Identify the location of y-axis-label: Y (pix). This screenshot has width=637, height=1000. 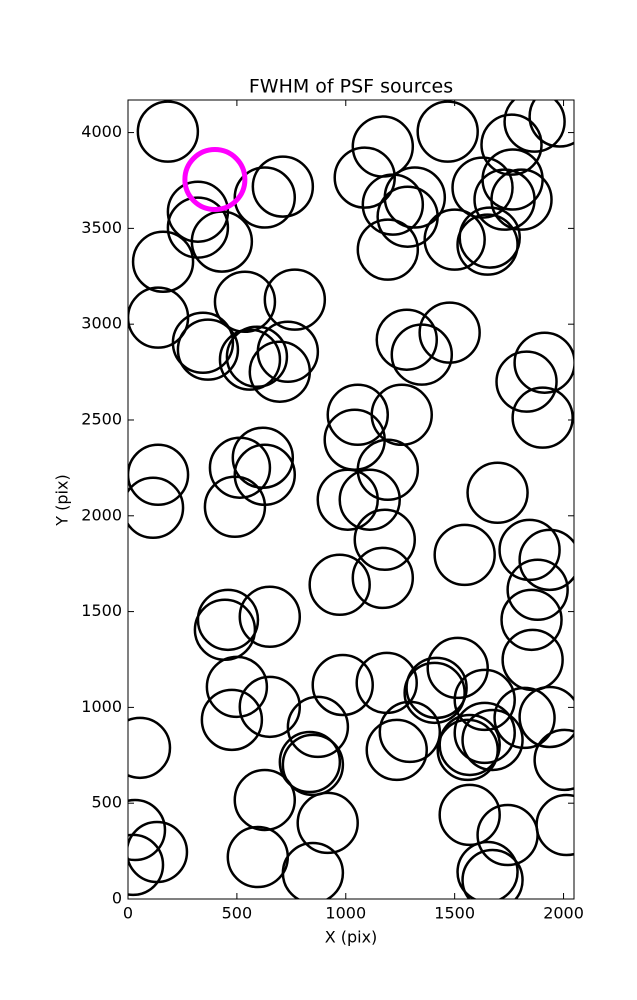
(62, 500).